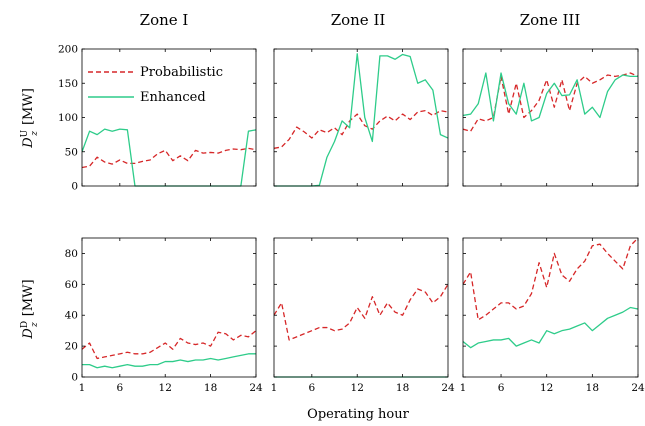  What do you see at coordinates (550, 20) in the screenshot?
I see `column-title-zone-3: Zone III` at bounding box center [550, 20].